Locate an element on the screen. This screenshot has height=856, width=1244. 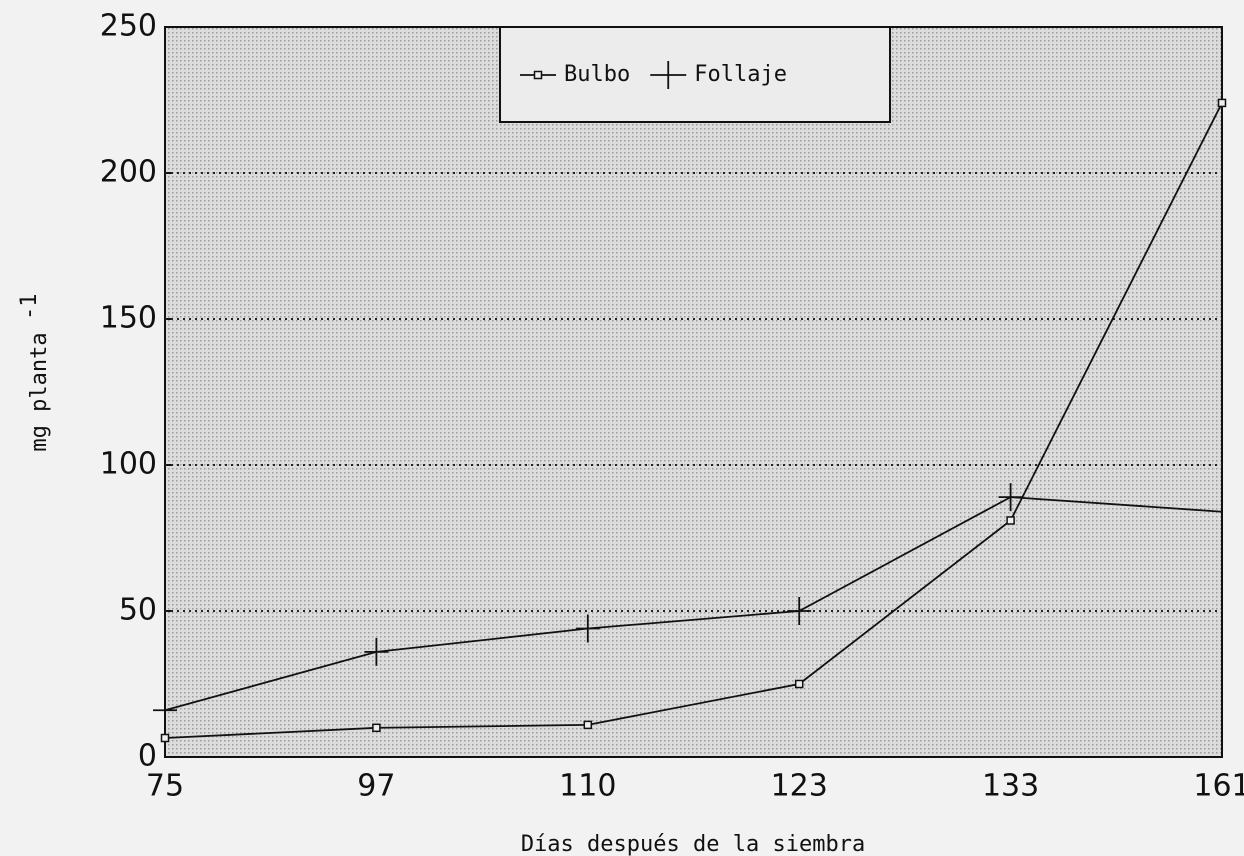
legend-label: Follaje is located at coordinates (740, 74).